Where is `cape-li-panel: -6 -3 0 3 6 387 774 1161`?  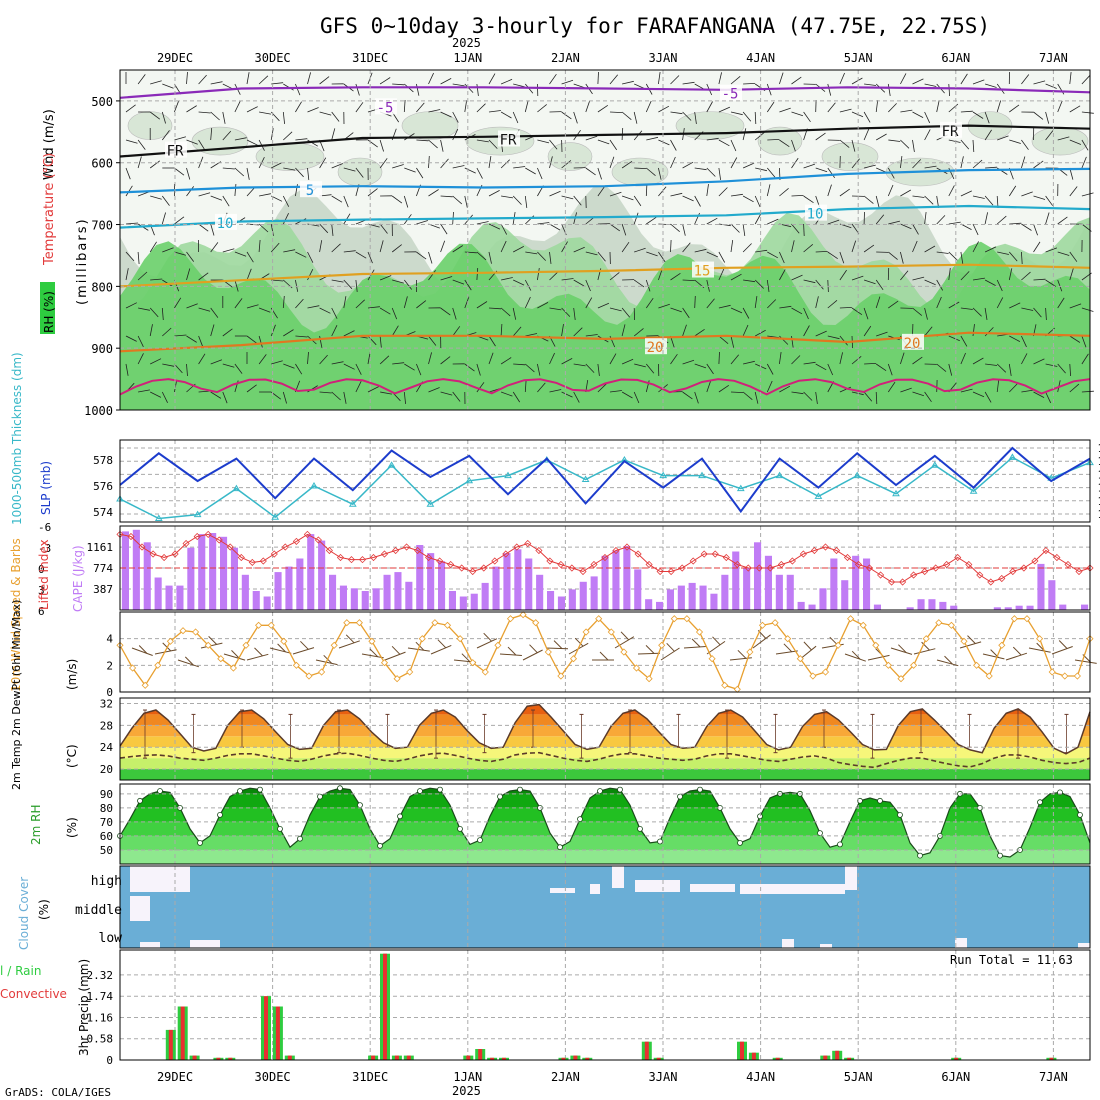 cape-li-panel: -6 -3 0 3 6 387 774 1161 is located at coordinates (566, 569).